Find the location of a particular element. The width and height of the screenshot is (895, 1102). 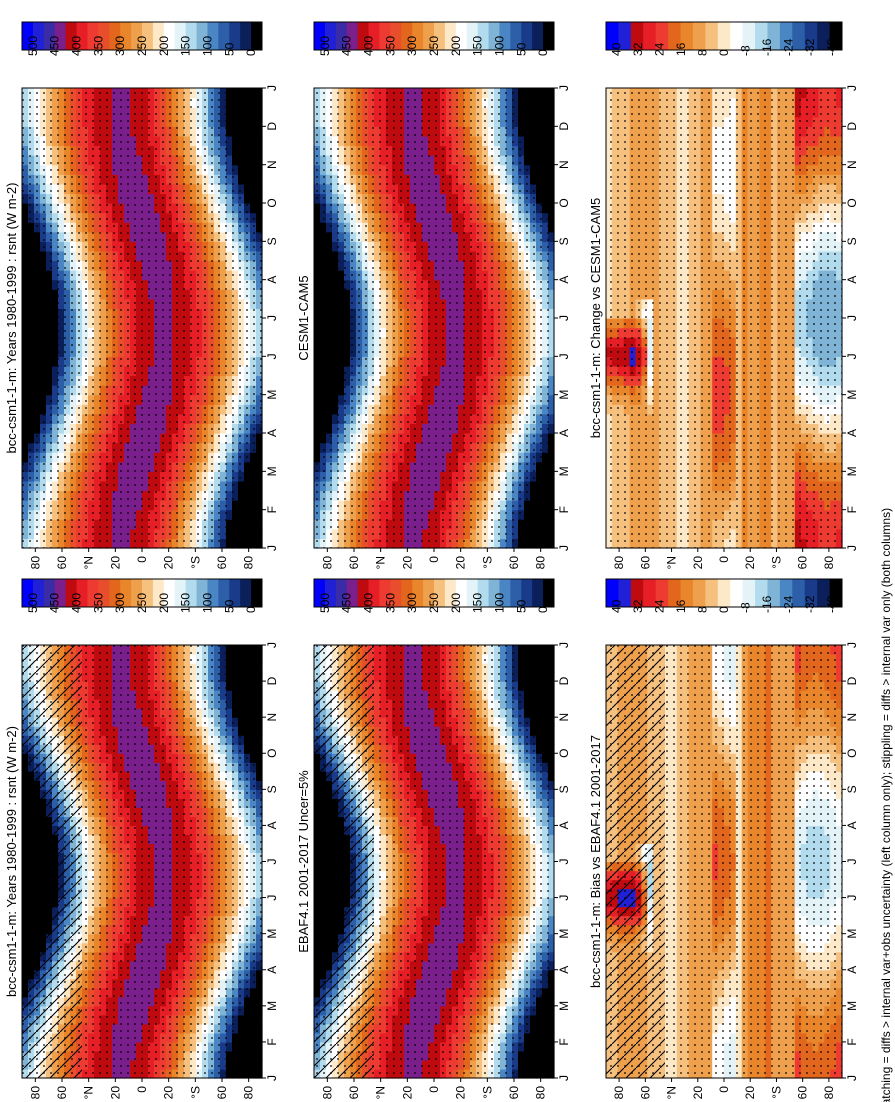

stippling is located at coordinates (142, 318).